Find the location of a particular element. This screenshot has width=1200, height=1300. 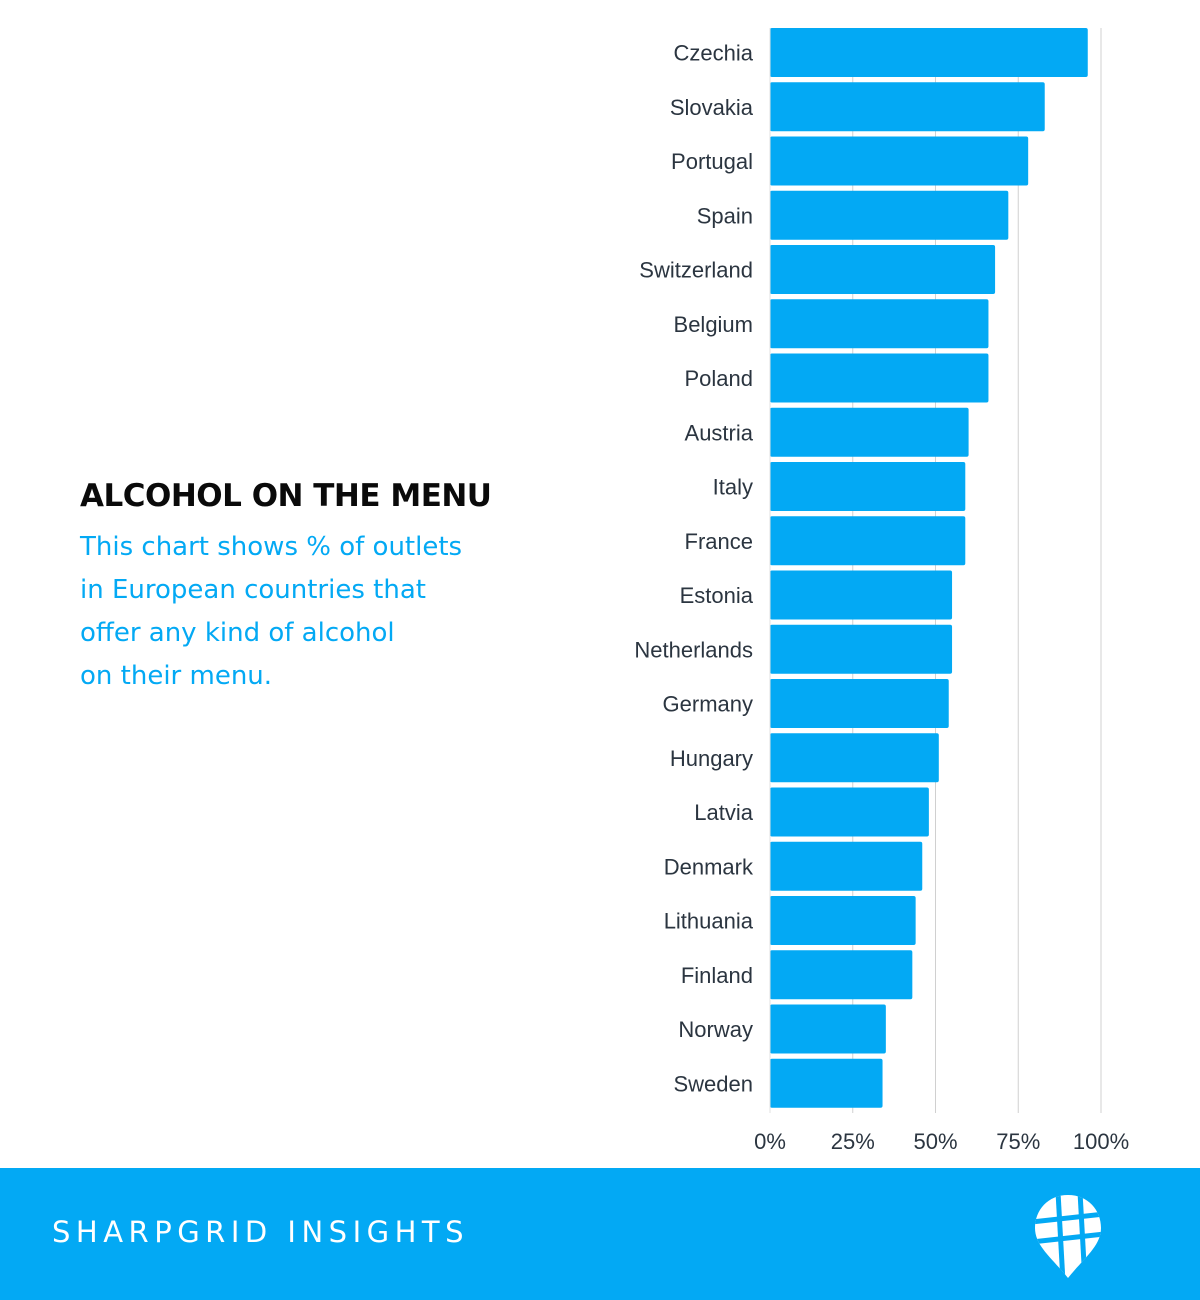

subtitle-line: in European countries that is located at coordinates (253, 590).